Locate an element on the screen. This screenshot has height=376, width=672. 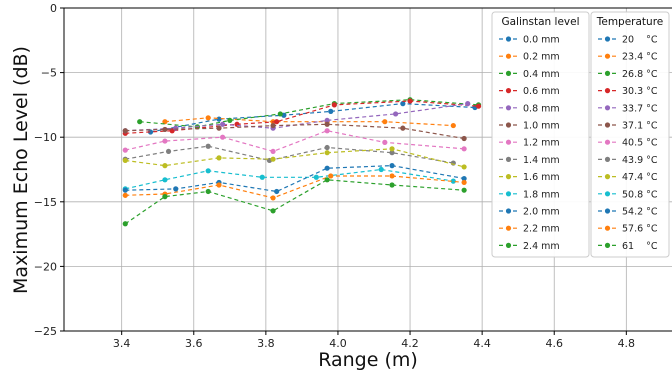
x-tick-label: 3.6 is located at coordinates (194, 343).